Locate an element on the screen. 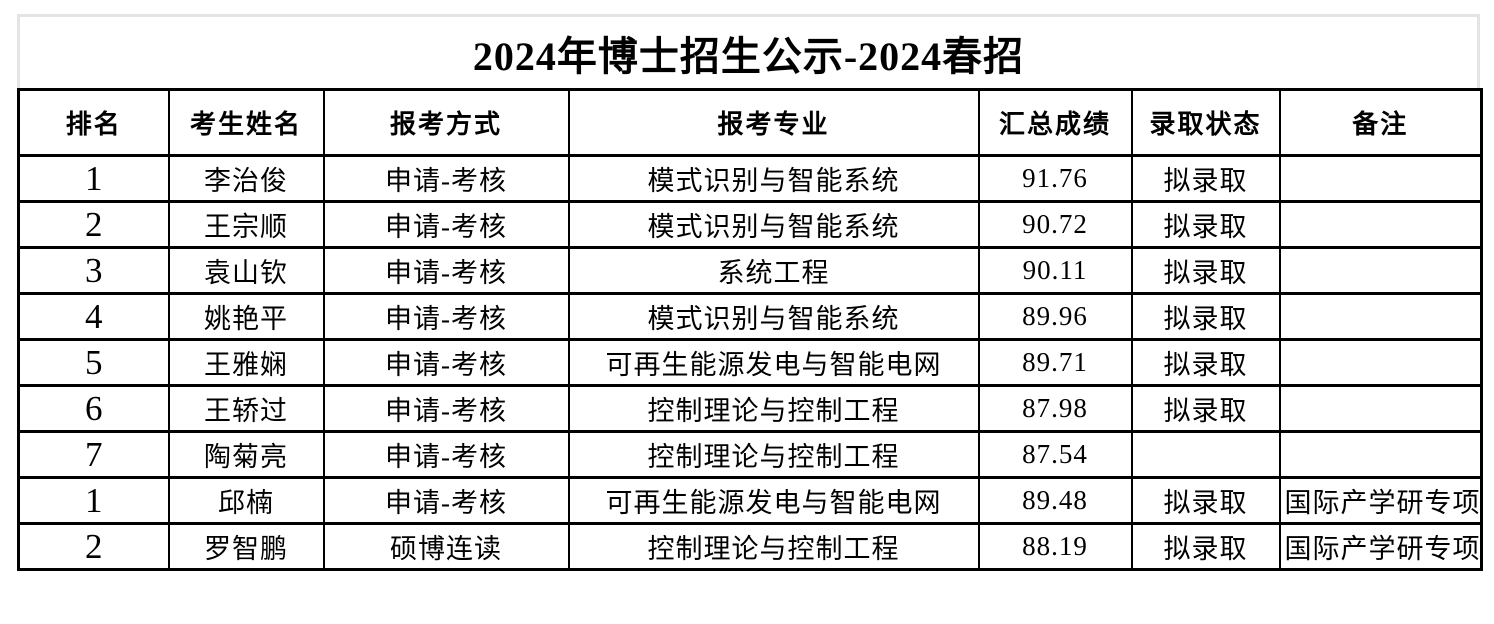 The height and width of the screenshot is (624, 1494). table-row: 7 陶菊亮 申请-考核 控制理论与控制工程 87.54 is located at coordinates (750, 454).